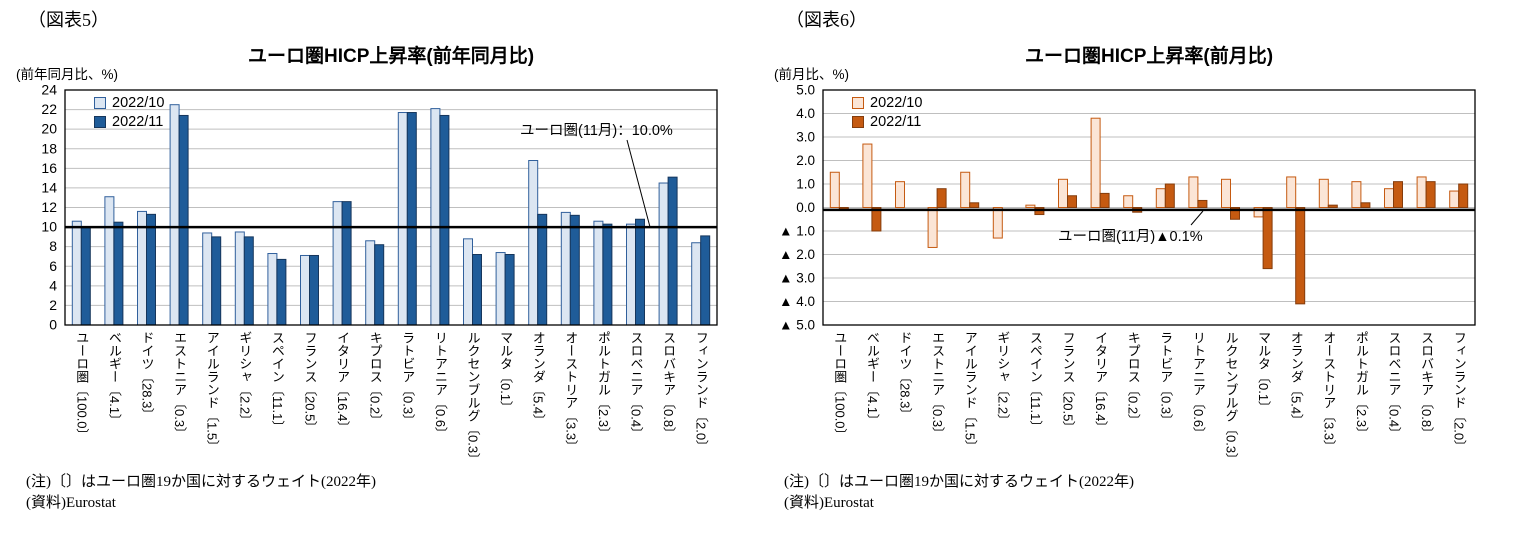  Describe the element at coordinates (840, 386) in the screenshot. I see `x-category-label: ユーロ圏〔100.0〕` at that location.